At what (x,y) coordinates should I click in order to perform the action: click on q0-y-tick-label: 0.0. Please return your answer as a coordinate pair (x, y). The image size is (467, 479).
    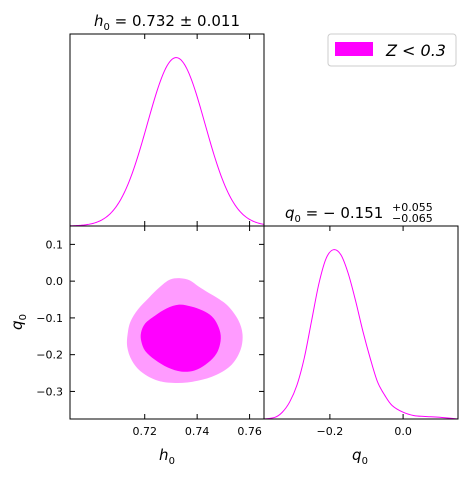
    Looking at the image, I should click on (55, 281).